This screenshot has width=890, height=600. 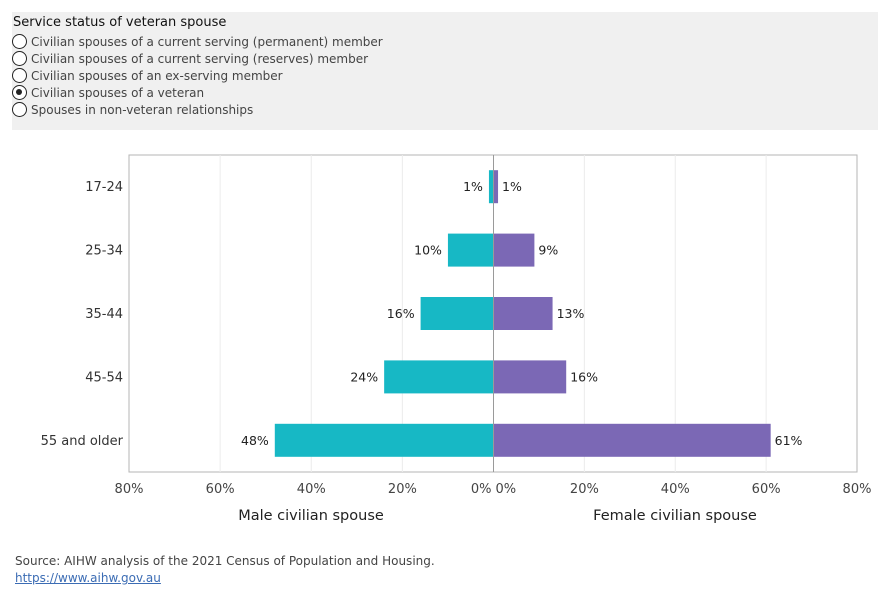 What do you see at coordinates (82, 441) in the screenshot?
I see `category-label: 55 and older` at bounding box center [82, 441].